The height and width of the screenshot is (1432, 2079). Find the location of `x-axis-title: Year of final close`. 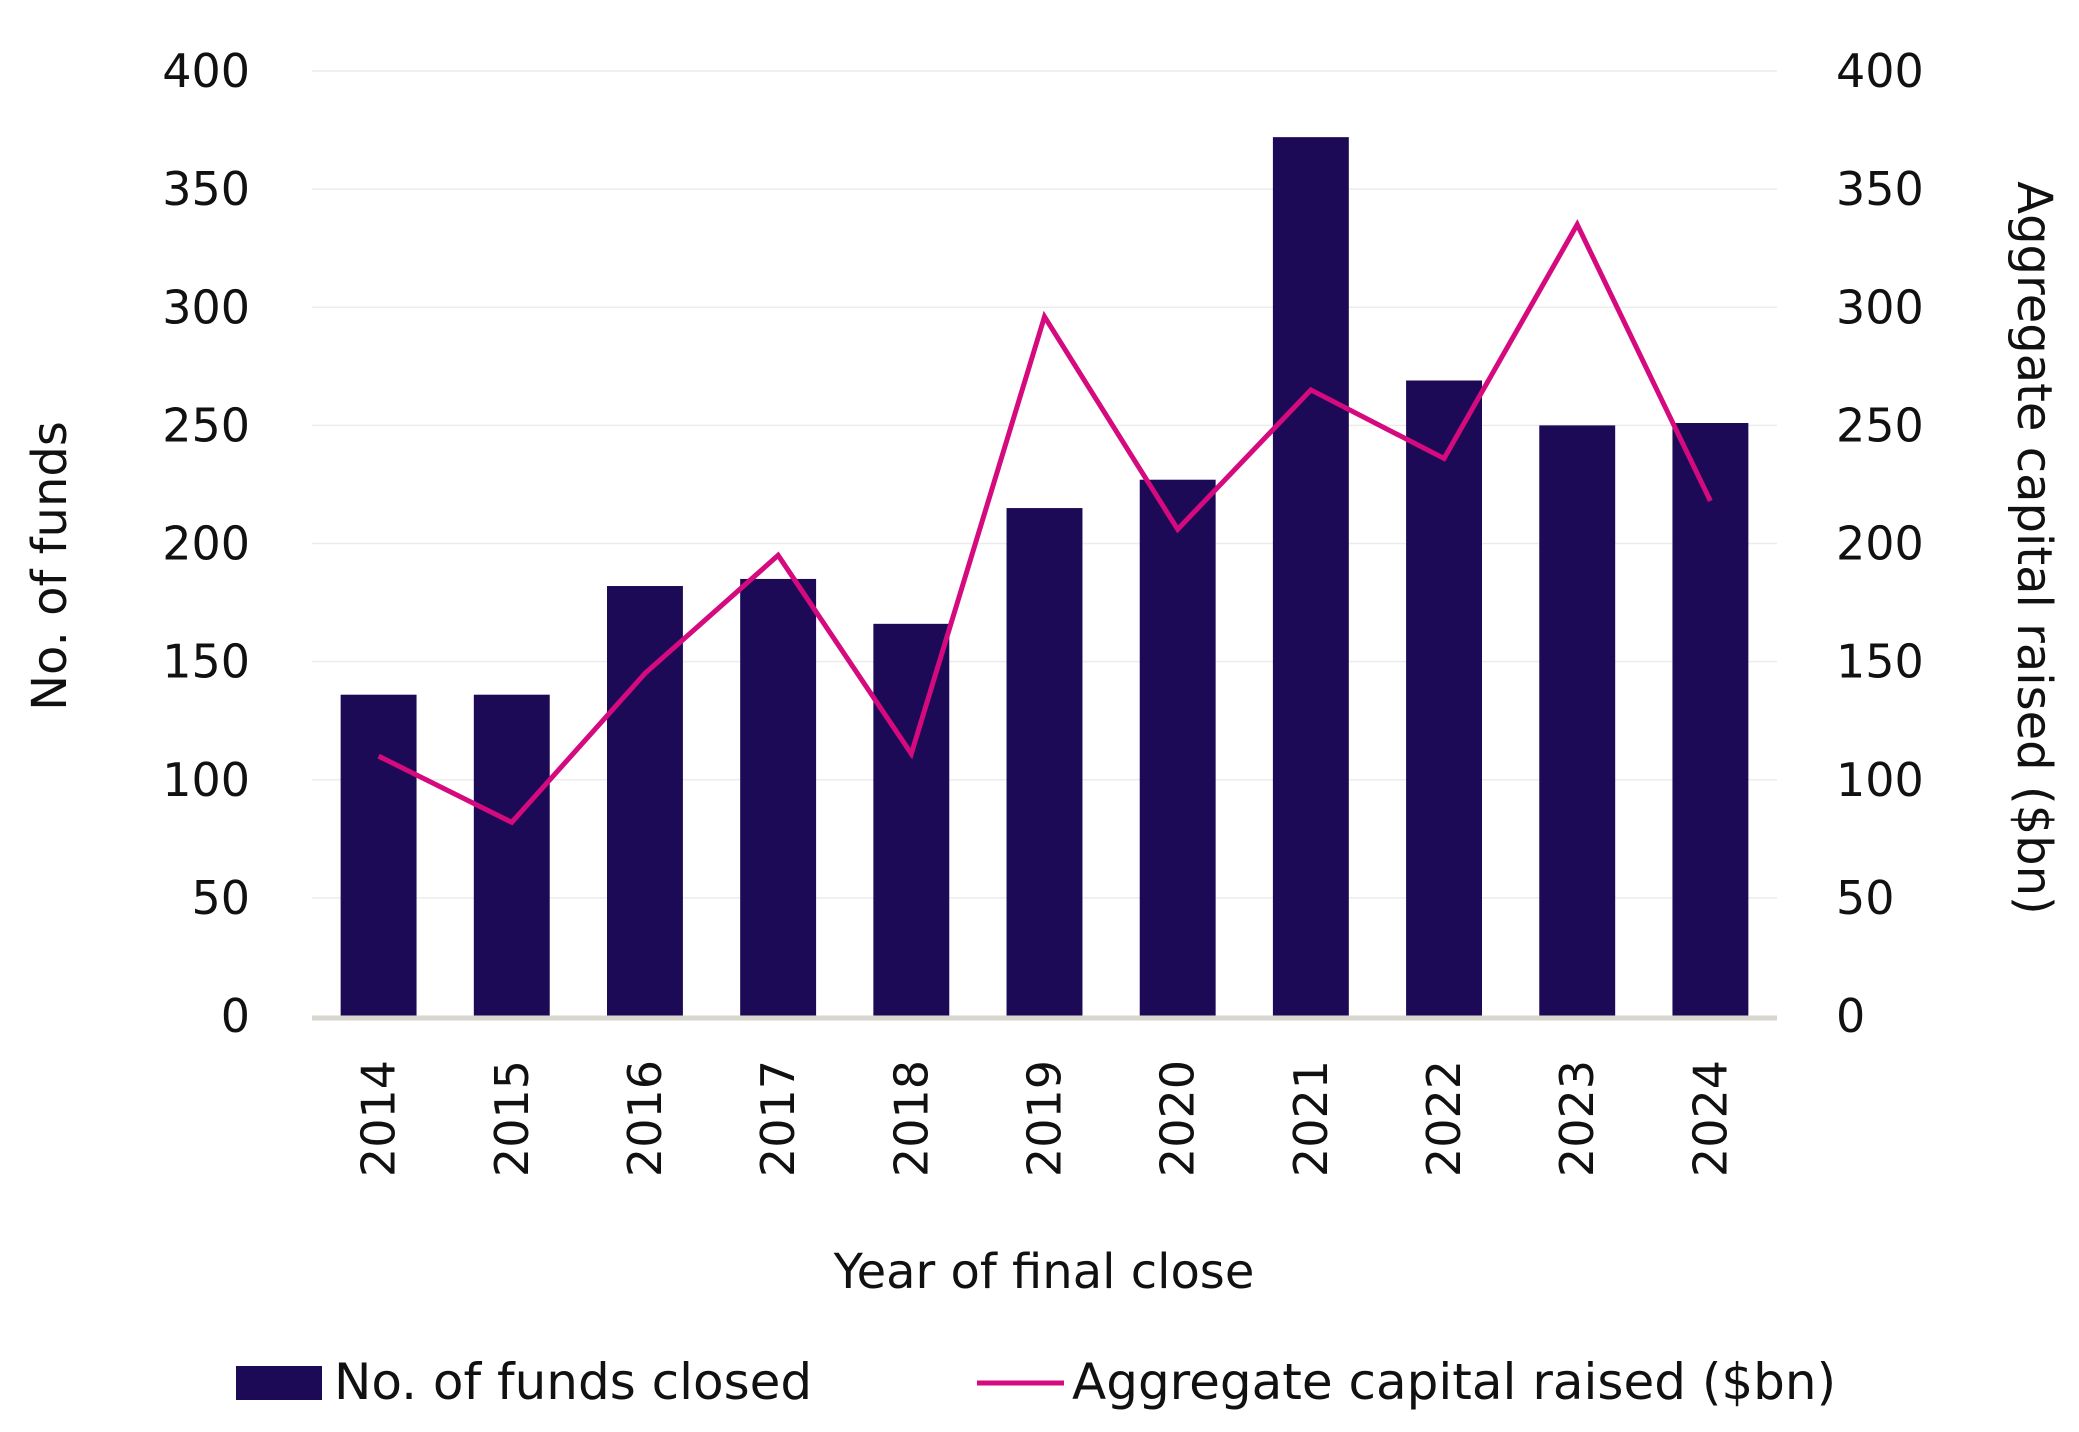

x-axis-title: Year of final close is located at coordinates (1044, 1272).